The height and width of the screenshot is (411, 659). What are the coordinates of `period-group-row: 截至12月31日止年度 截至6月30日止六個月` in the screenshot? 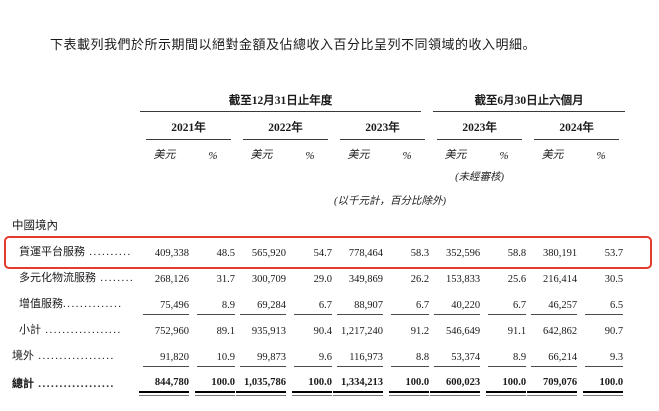 It's located at (317, 99).